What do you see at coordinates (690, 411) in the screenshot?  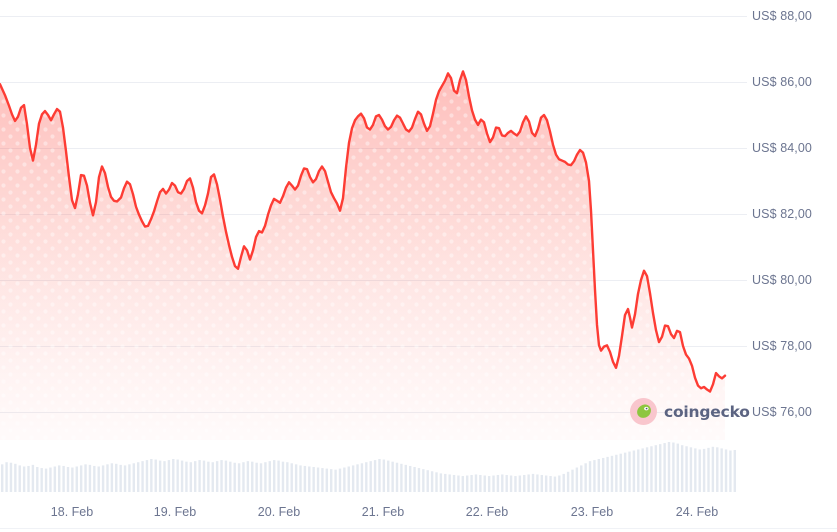 I see `coingecko-watermark: coingecko` at bounding box center [690, 411].